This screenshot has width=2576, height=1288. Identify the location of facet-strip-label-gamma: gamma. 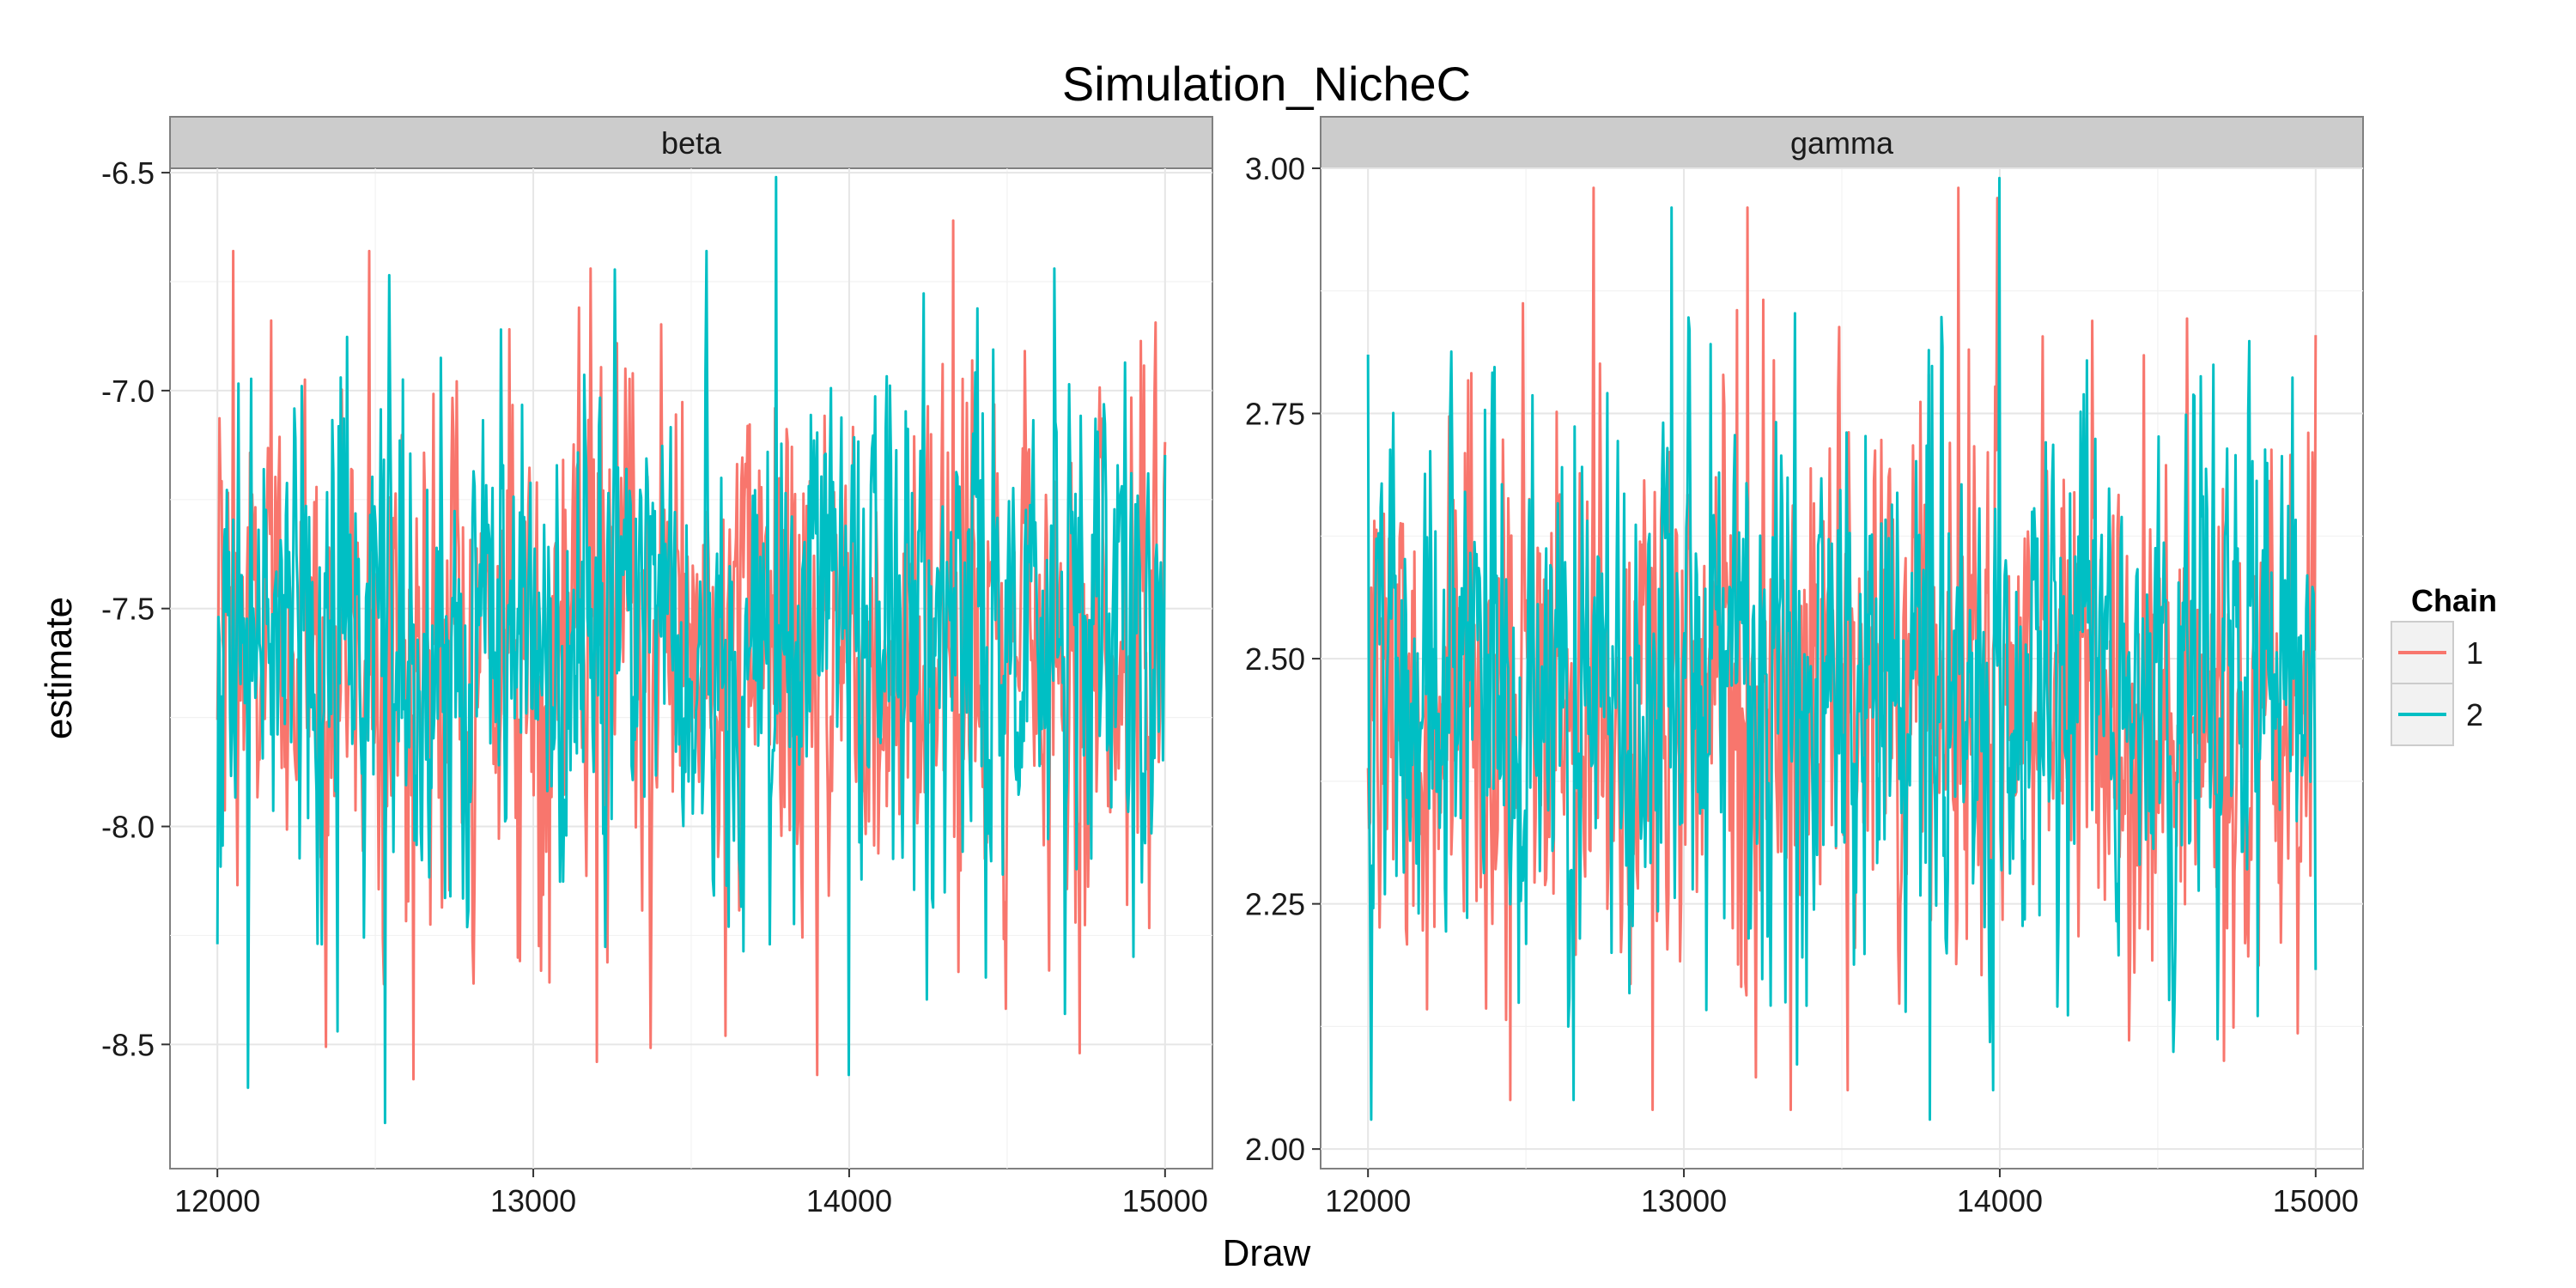
(1842, 143).